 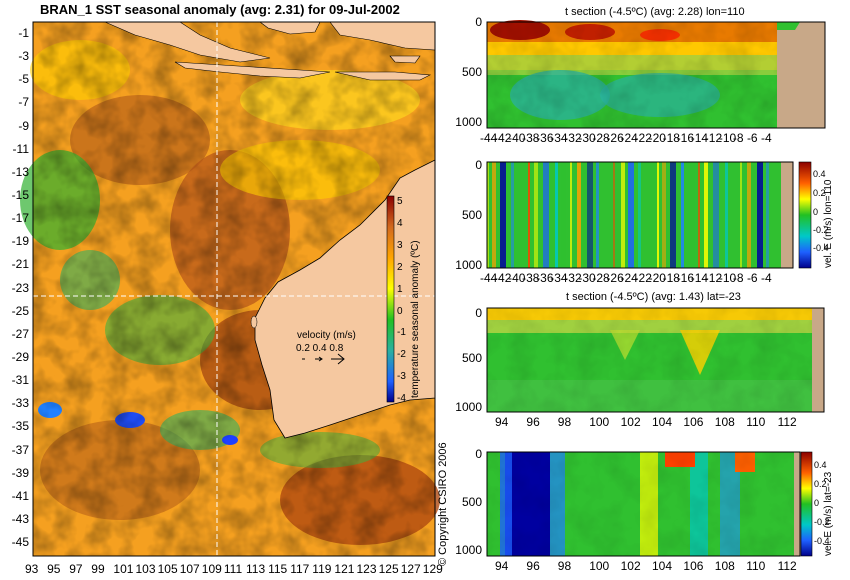 I want to click on panel-1-x-tick: -42, so click(x=503, y=138).